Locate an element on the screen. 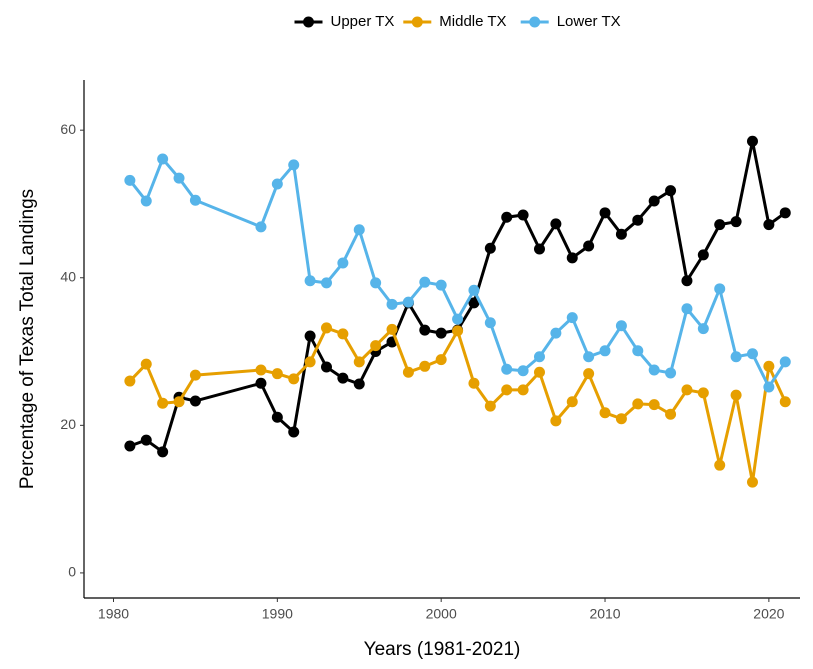 The width and height of the screenshot is (813, 669). x-tick-label: 2010 is located at coordinates (604, 614).